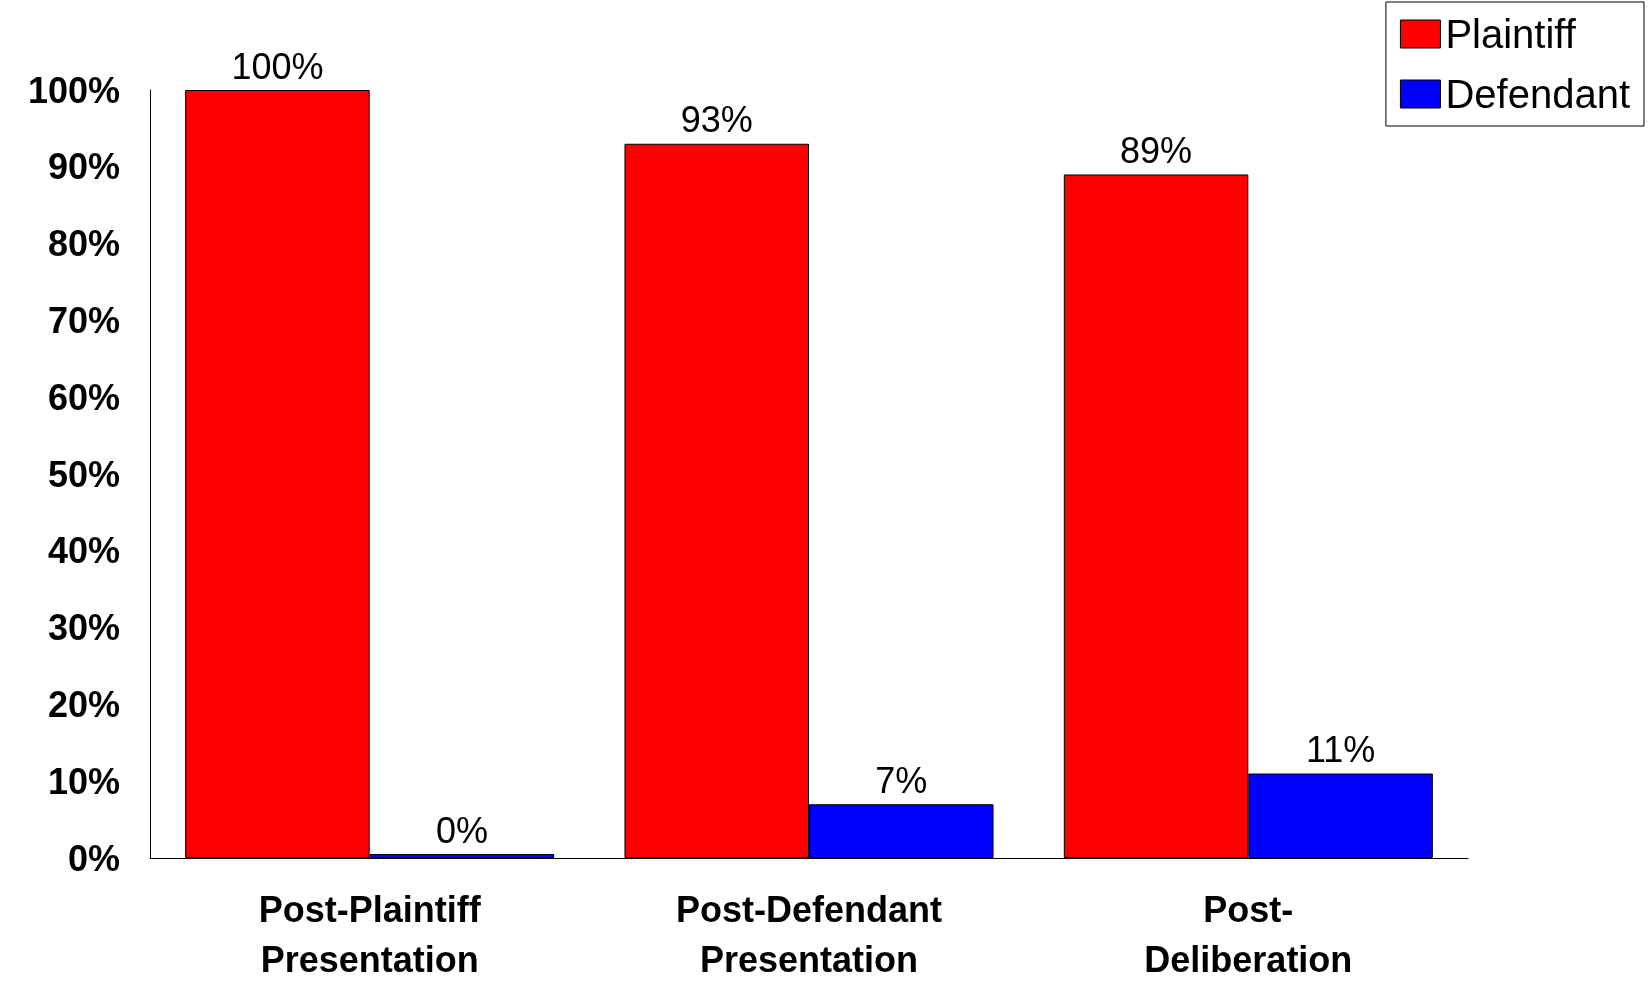 The width and height of the screenshot is (1648, 988). Describe the element at coordinates (1340, 750) in the screenshot. I see `data-label: 11%` at that location.